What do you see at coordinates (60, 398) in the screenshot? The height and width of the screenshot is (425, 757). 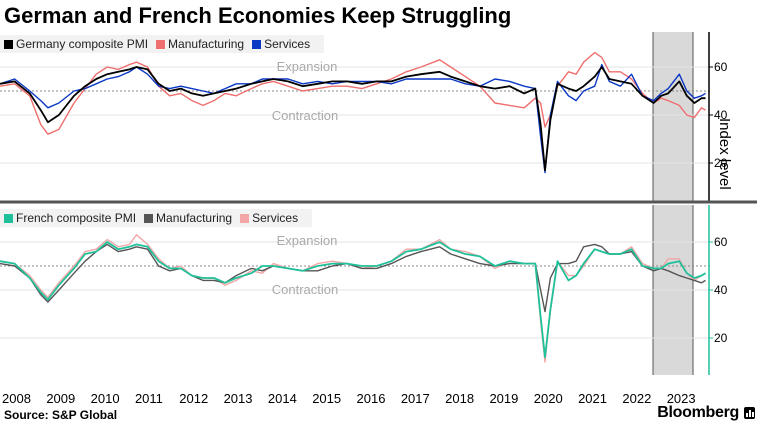 I see `x-tick-label: 2009` at bounding box center [60, 398].